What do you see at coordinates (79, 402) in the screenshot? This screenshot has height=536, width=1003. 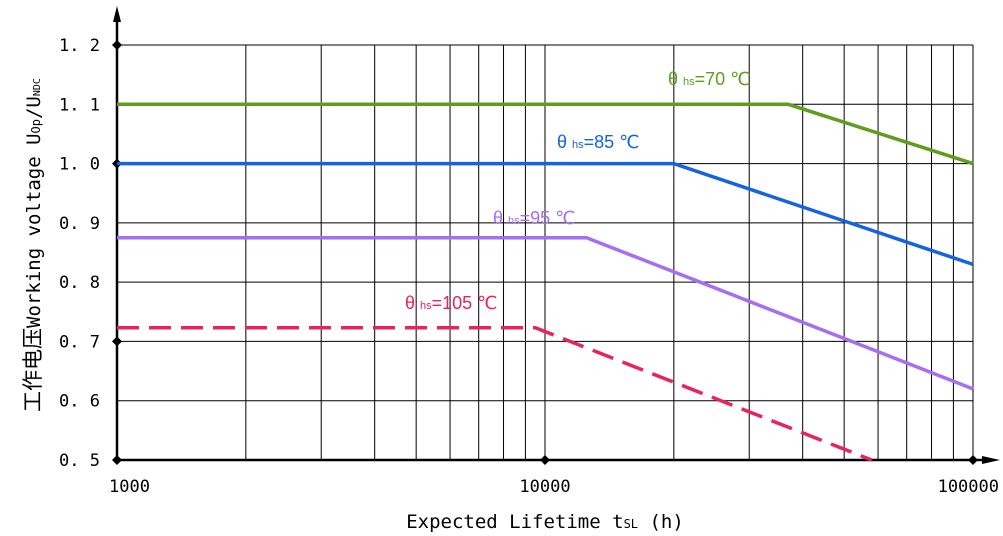 I see `y-tick-label: 0. 6` at bounding box center [79, 402].